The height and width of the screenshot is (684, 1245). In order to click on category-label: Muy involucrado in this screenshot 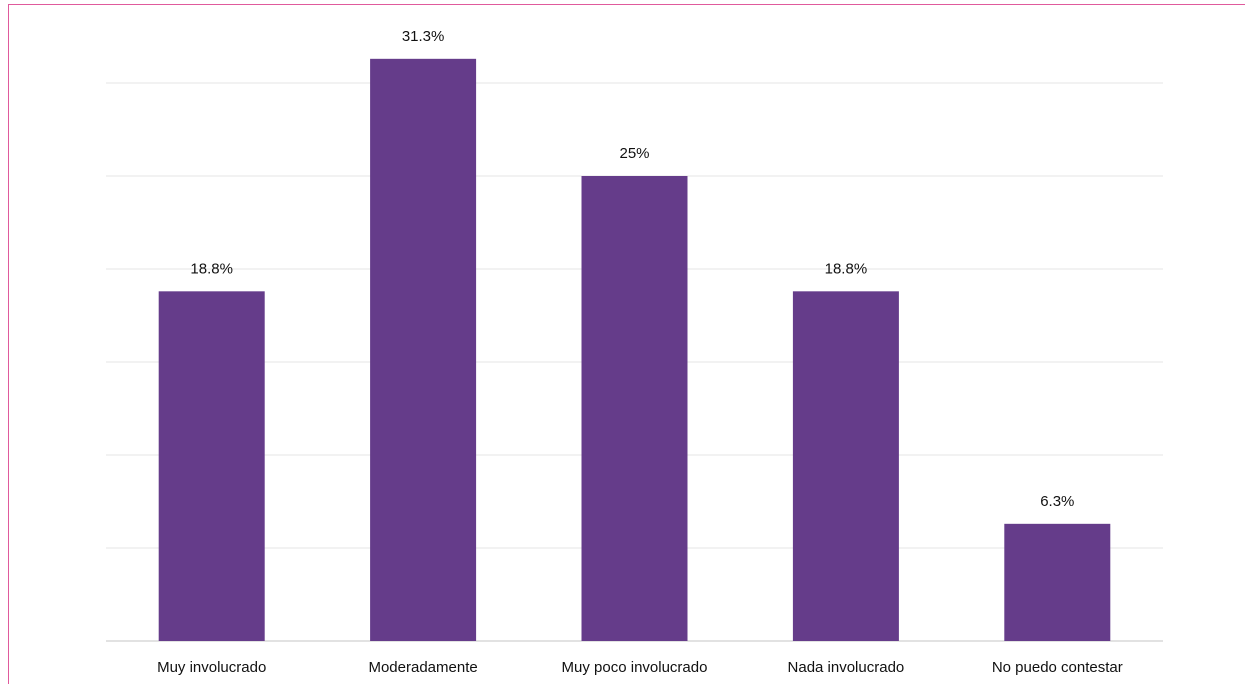, I will do `click(211, 667)`.